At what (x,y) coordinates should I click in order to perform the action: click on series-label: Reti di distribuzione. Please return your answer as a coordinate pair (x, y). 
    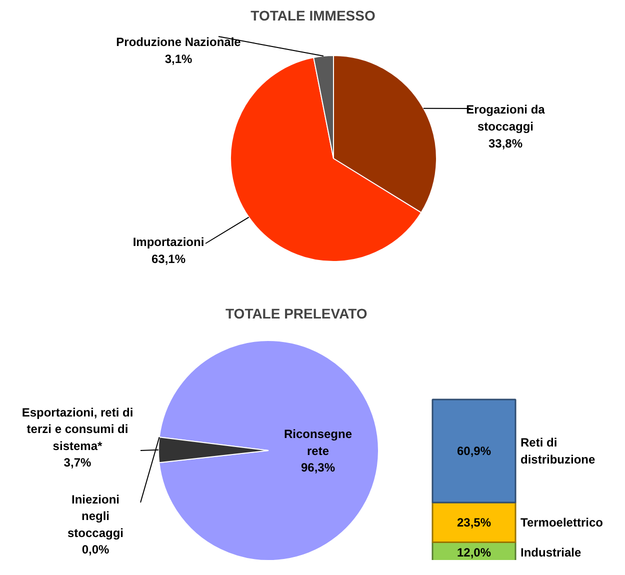
    Looking at the image, I should click on (558, 451).